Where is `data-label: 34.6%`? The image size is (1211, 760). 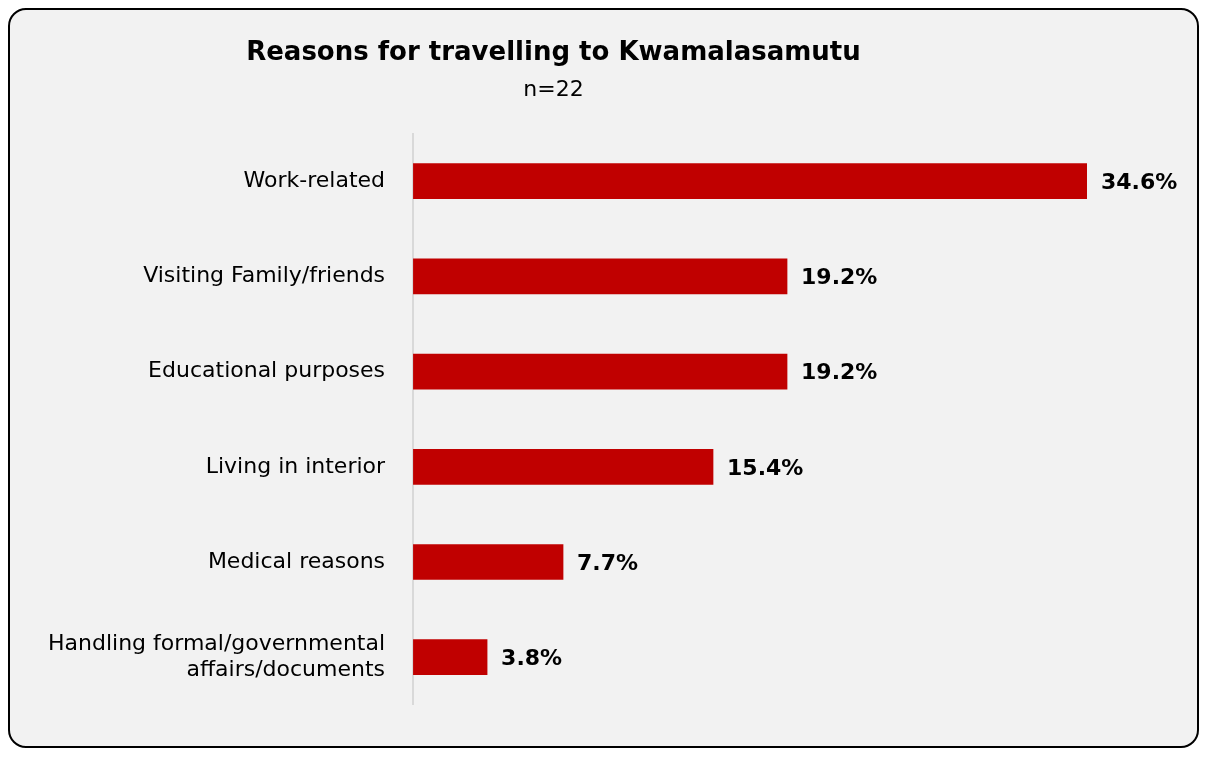 data-label: 34.6% is located at coordinates (1139, 181).